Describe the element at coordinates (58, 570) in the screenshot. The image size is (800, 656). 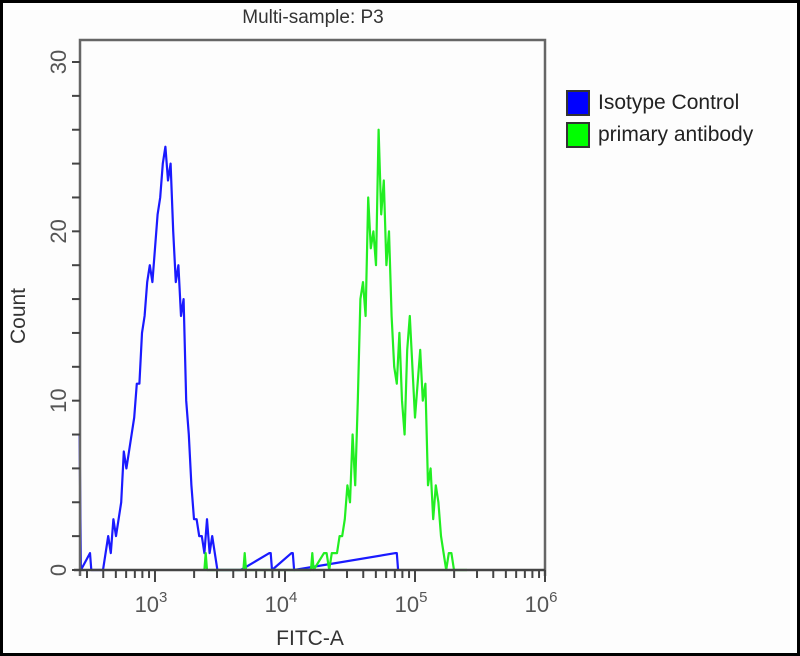
I see `y-tick-label: 0` at that location.